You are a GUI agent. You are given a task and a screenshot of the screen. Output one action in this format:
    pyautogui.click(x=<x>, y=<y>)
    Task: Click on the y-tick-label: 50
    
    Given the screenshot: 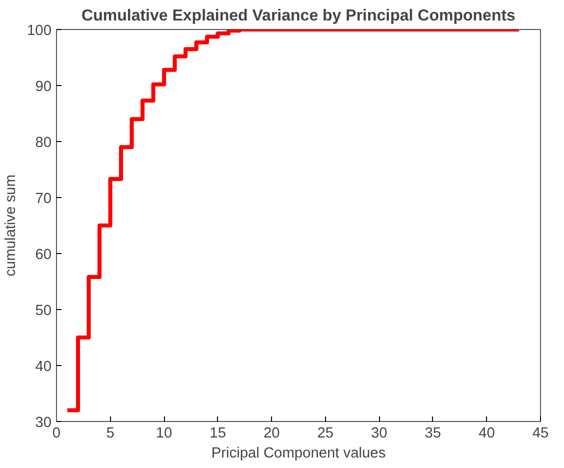 What is the action you would take?
    pyautogui.click(x=43, y=311)
    